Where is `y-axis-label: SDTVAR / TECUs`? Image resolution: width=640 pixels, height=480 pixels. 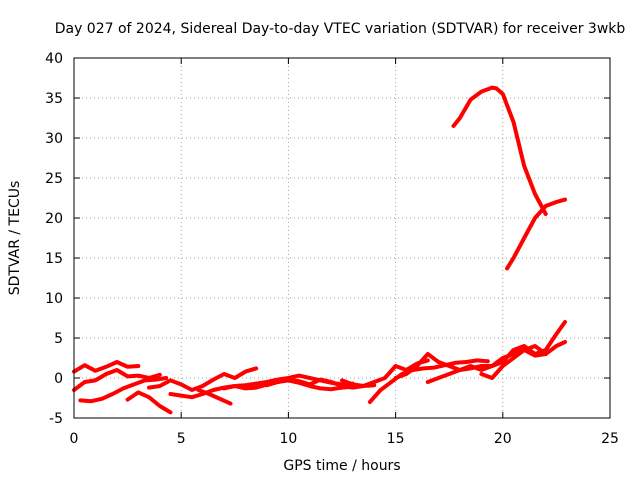
y-axis-label: SDTVAR / TECUs is located at coordinates (15, 238).